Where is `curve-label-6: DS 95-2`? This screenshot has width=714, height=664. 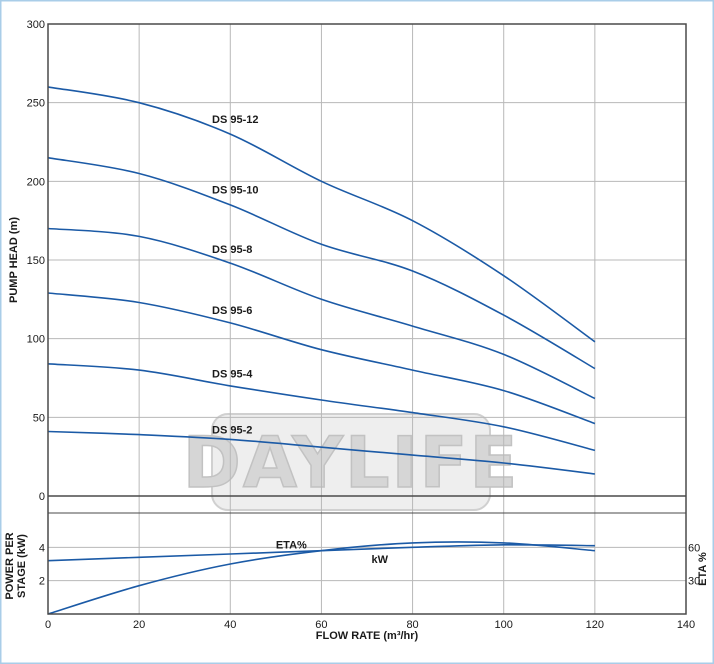
curve-label-6: DS 95-2 is located at coordinates (232, 430).